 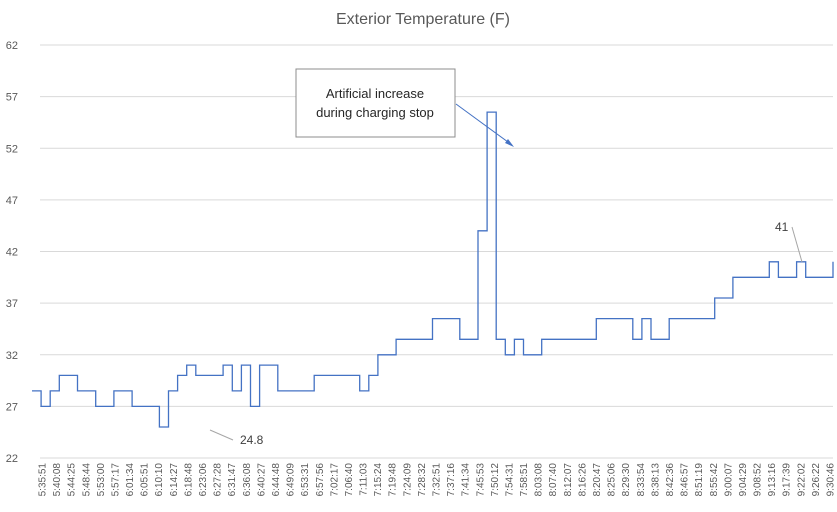 What do you see at coordinates (641, 480) in the screenshot?
I see `x-tick-label: 8:33:54` at bounding box center [641, 480].